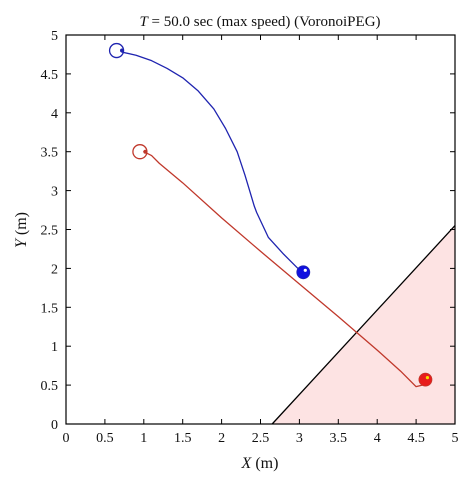 The image size is (474, 485). What do you see at coordinates (54, 114) in the screenshot?
I see `y-tick-label: 4` at bounding box center [54, 114].